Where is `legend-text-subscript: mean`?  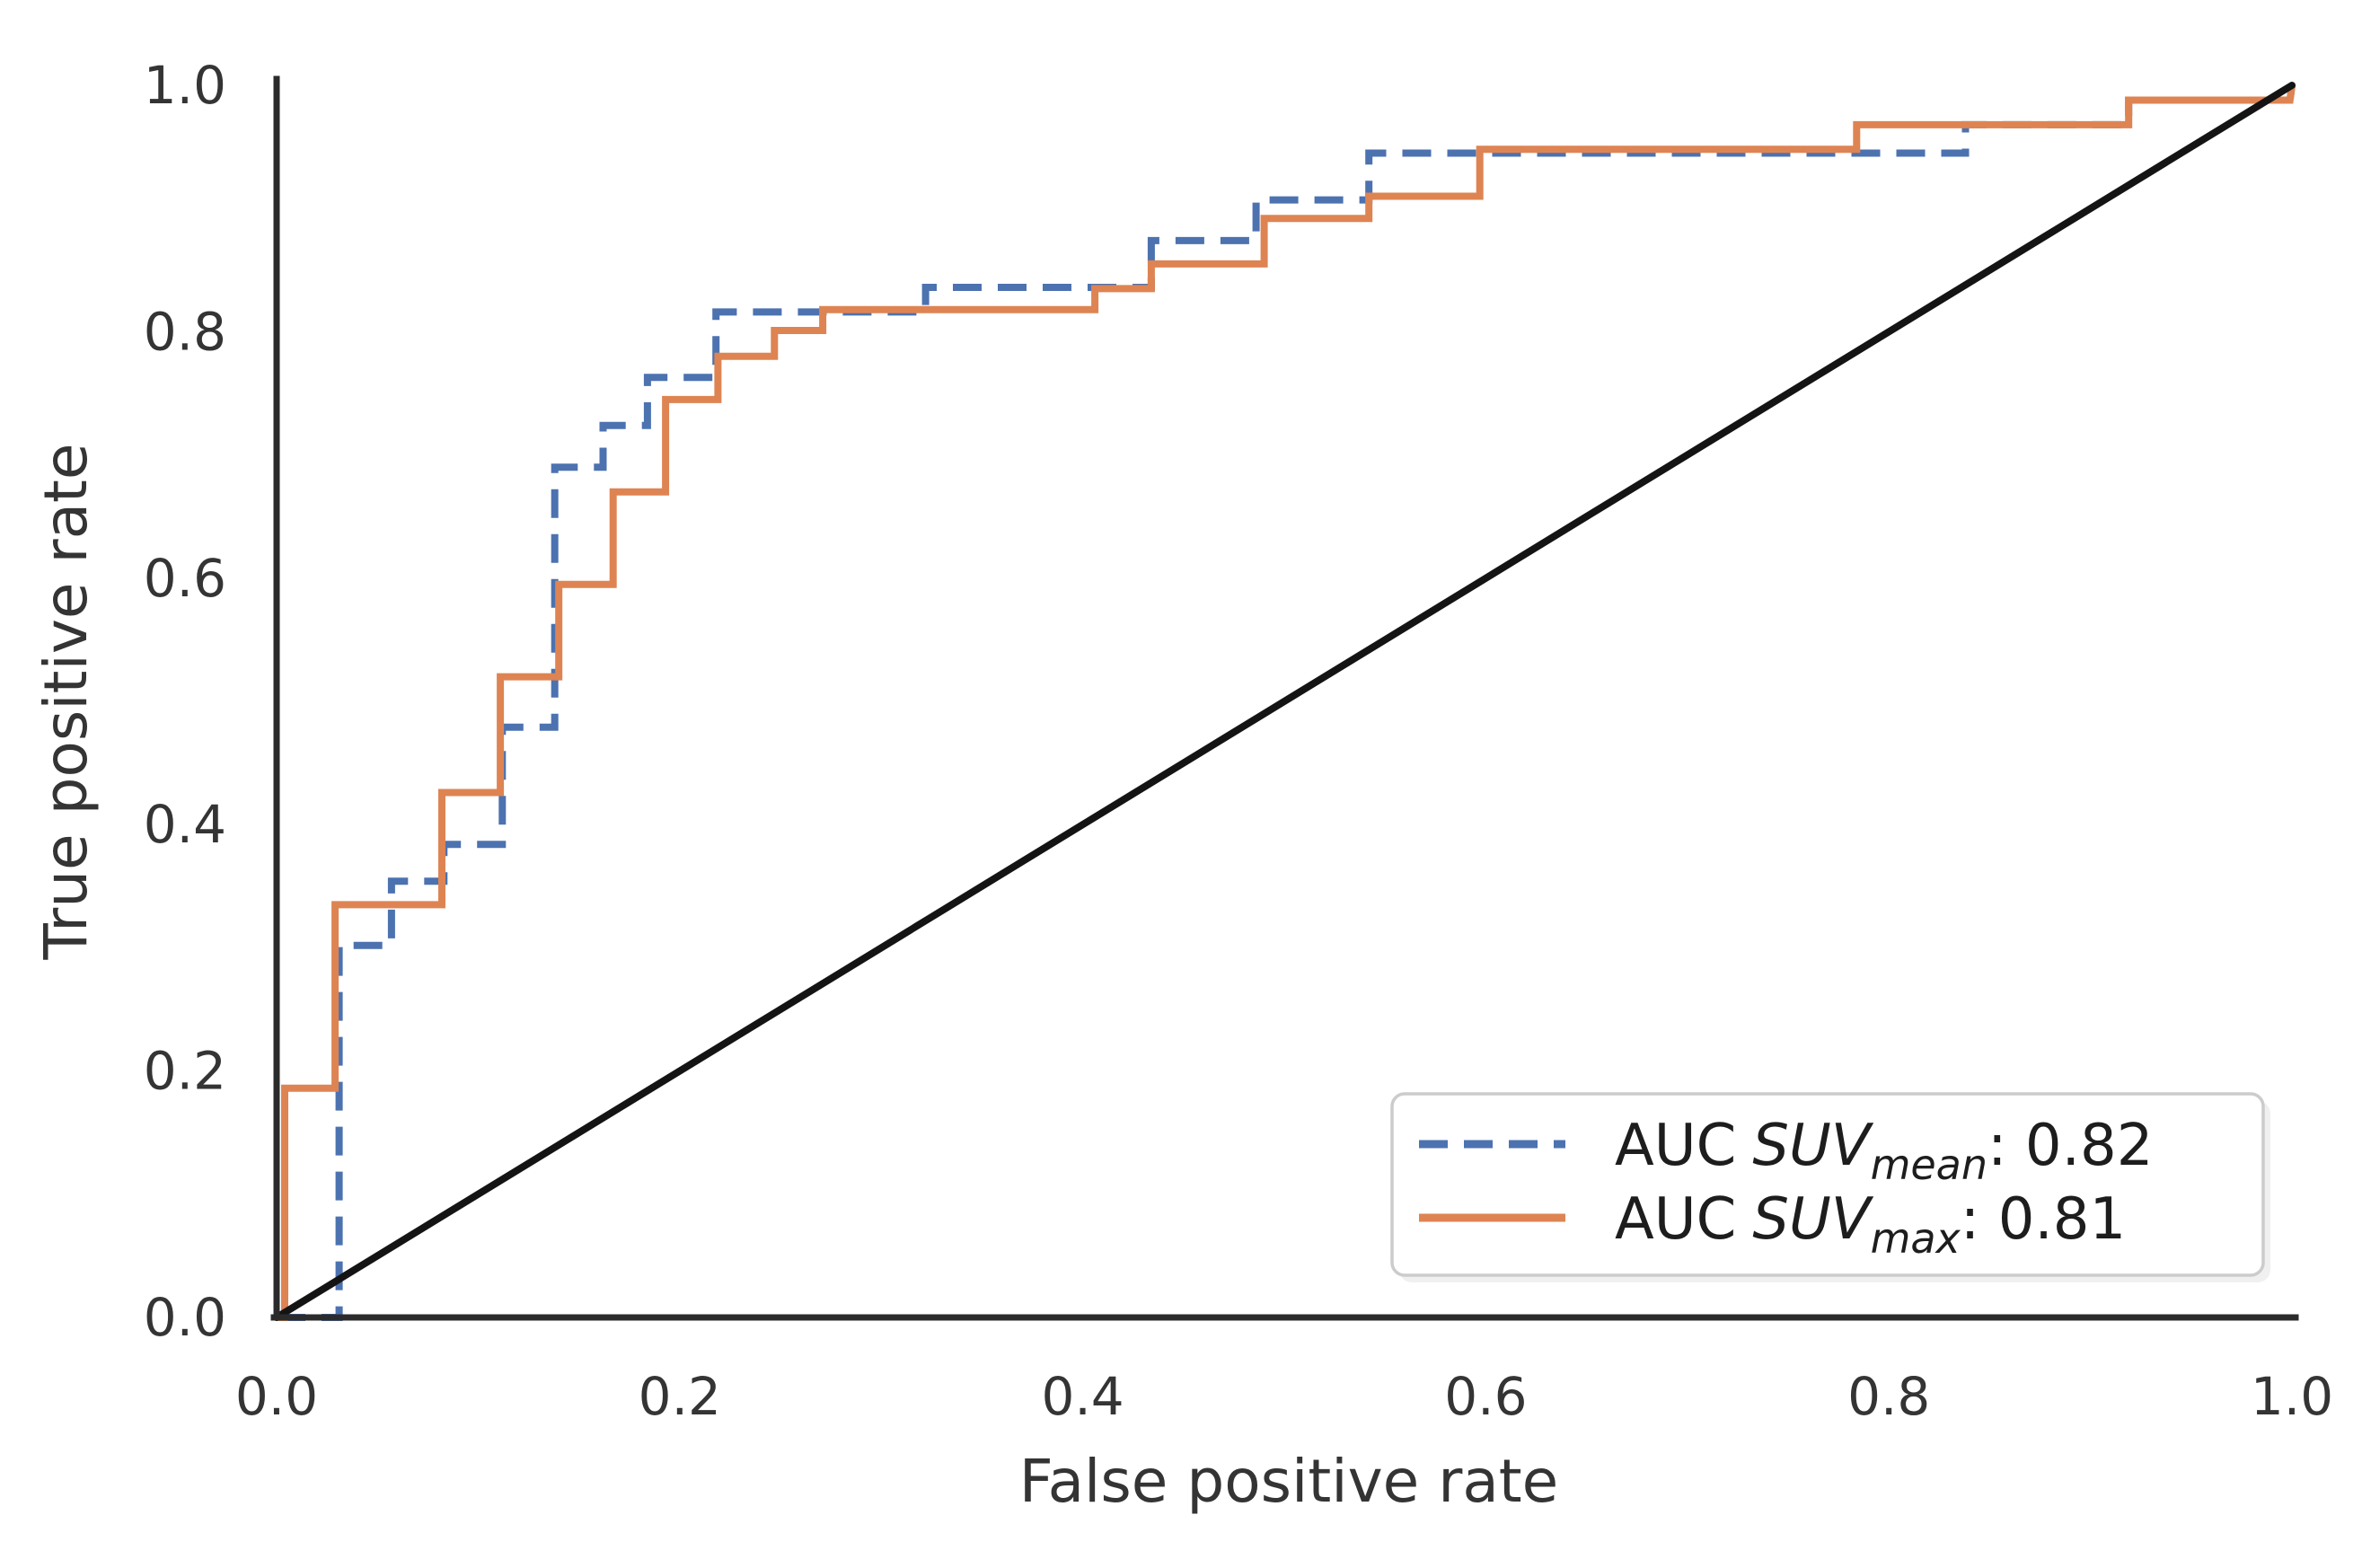
legend-text-subscript: mean is located at coordinates (1929, 1165).